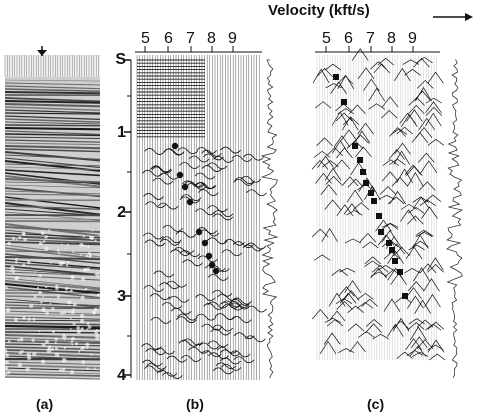 This screenshot has height=416, width=483. What do you see at coordinates (195, 208) in the screenshot?
I see `panel-b-velocity-picks` at bounding box center [195, 208].